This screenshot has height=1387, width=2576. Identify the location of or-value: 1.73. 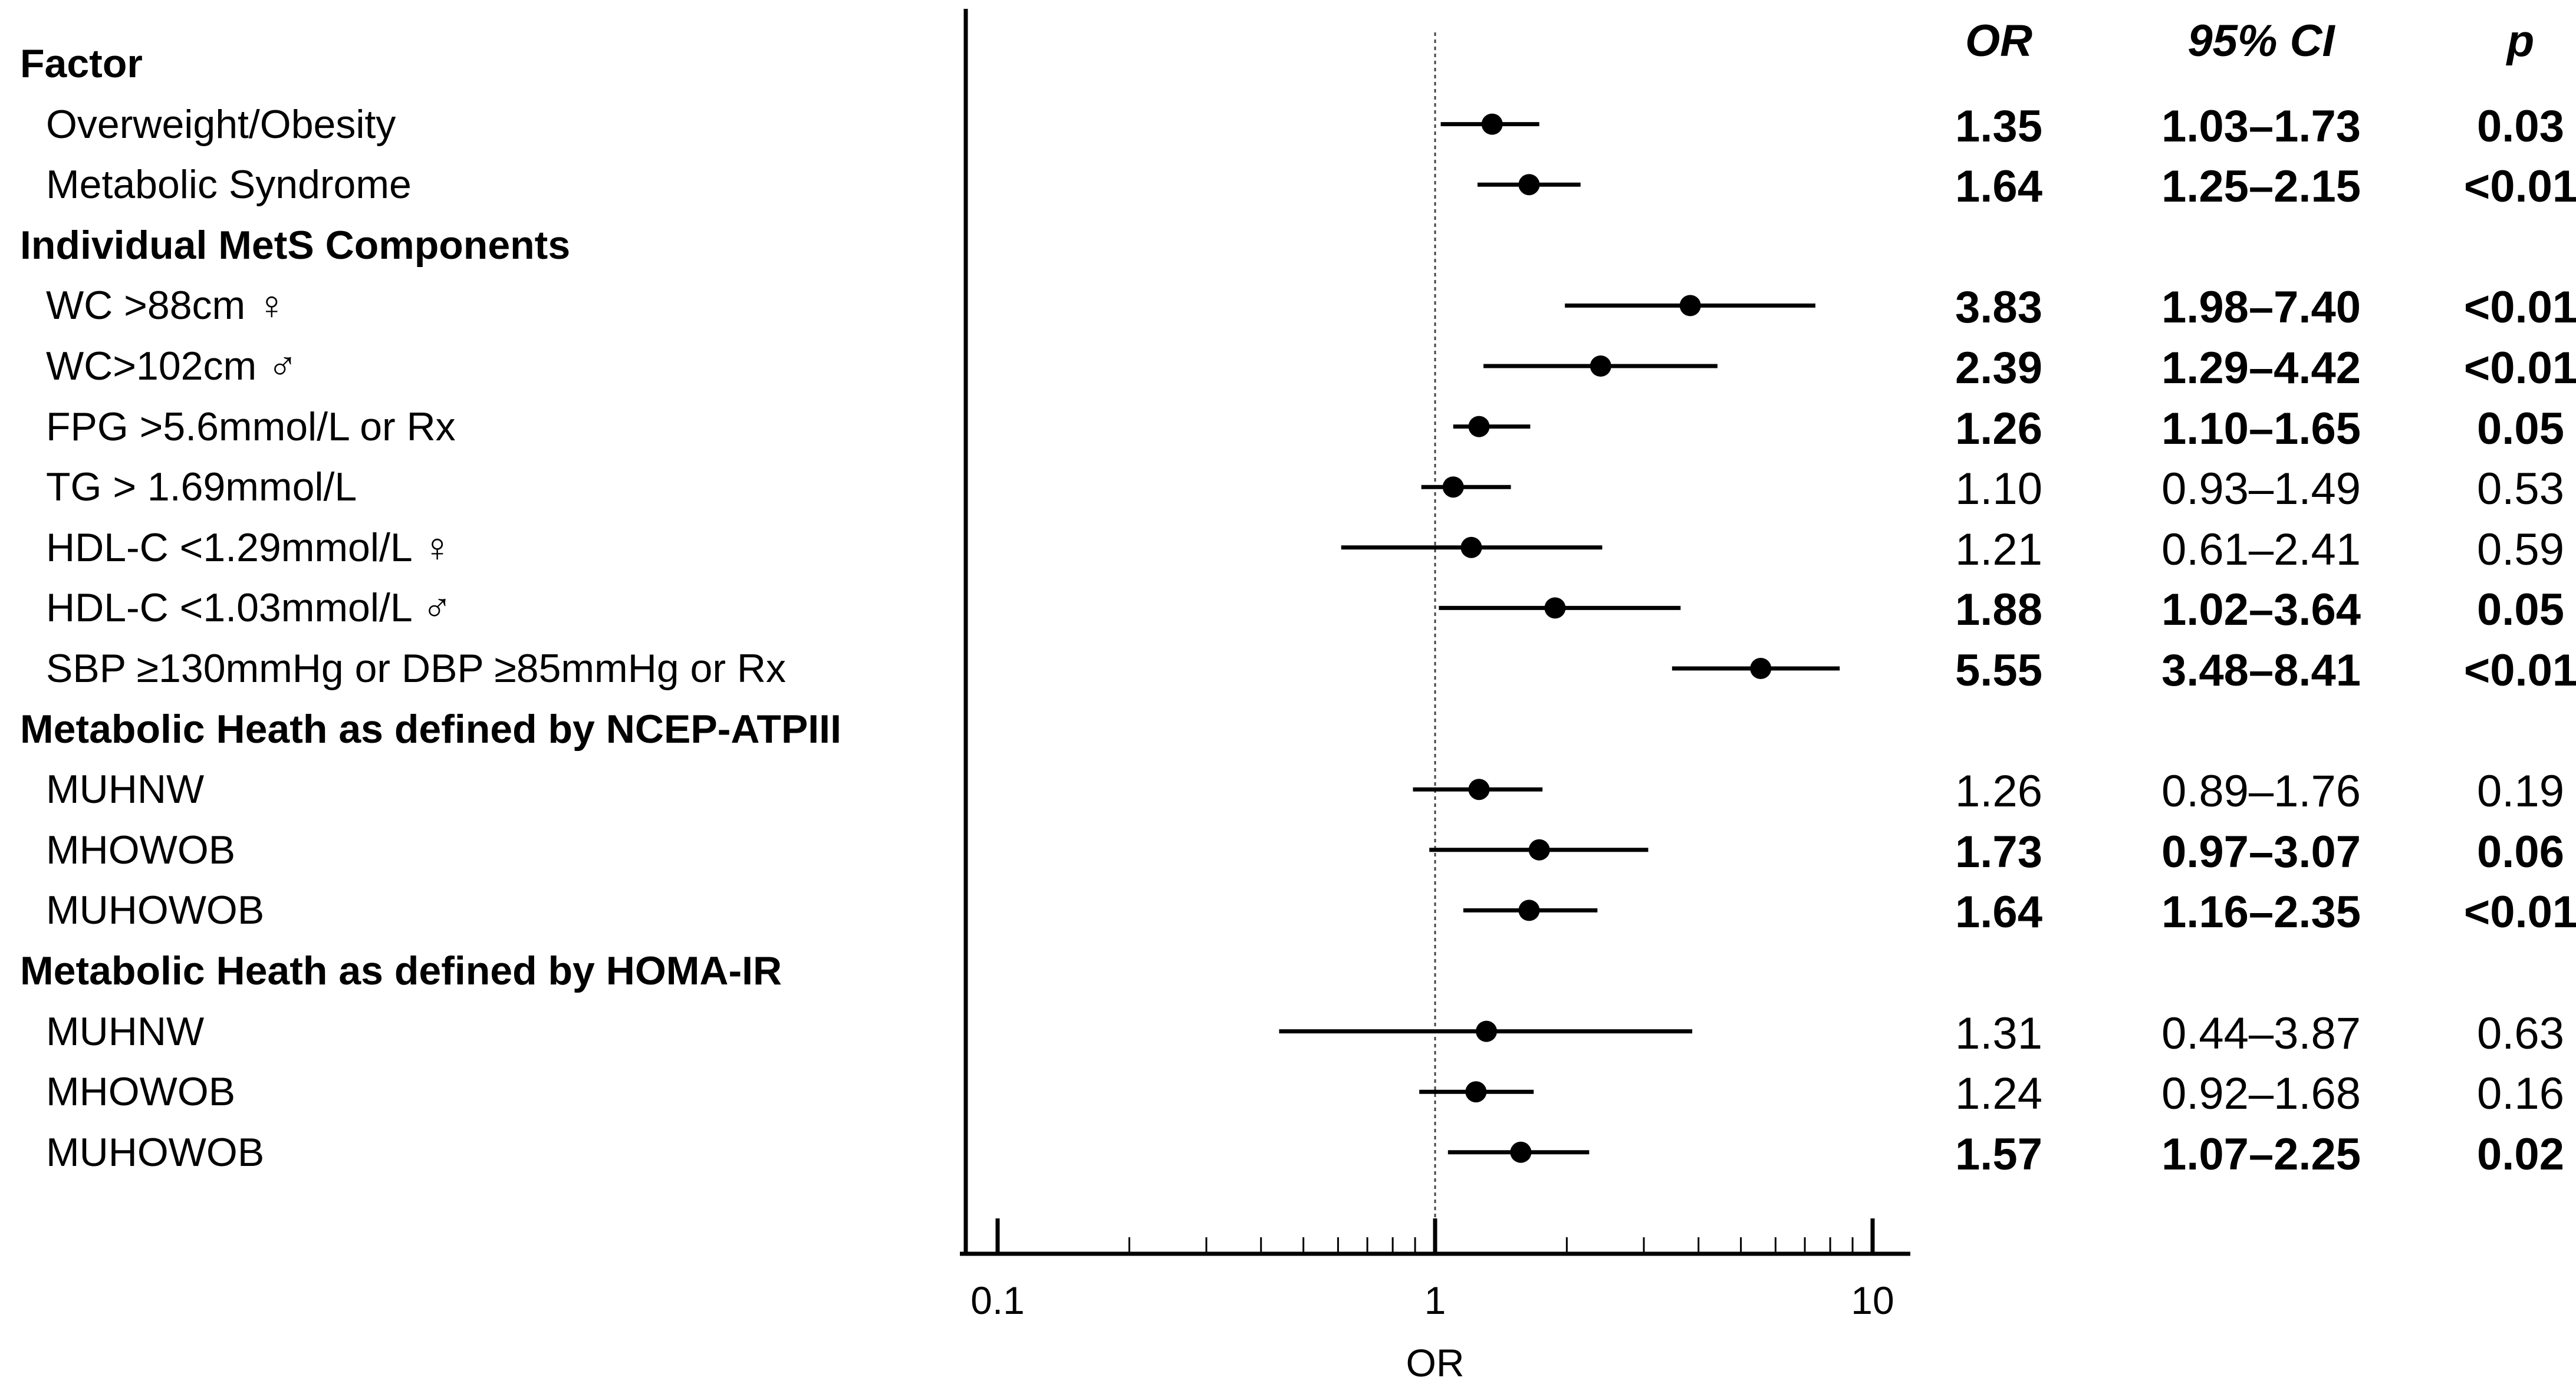
(1999, 851).